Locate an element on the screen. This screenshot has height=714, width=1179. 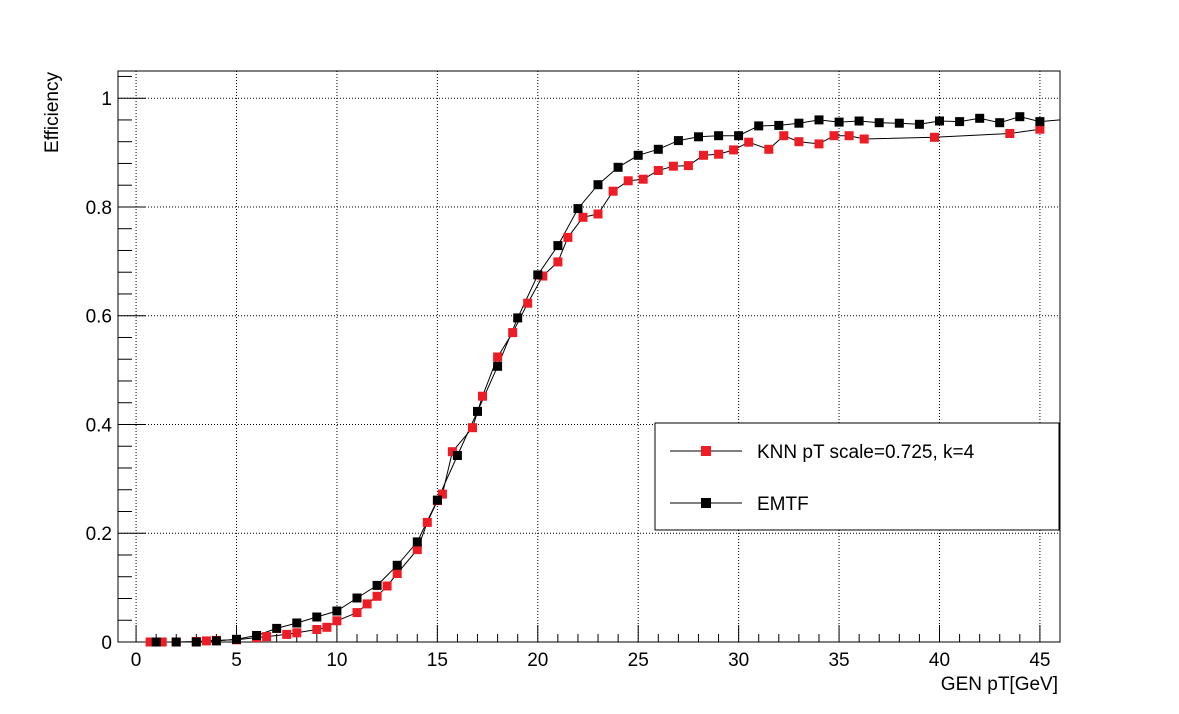
x-tick-label: 0 is located at coordinates (136, 660).